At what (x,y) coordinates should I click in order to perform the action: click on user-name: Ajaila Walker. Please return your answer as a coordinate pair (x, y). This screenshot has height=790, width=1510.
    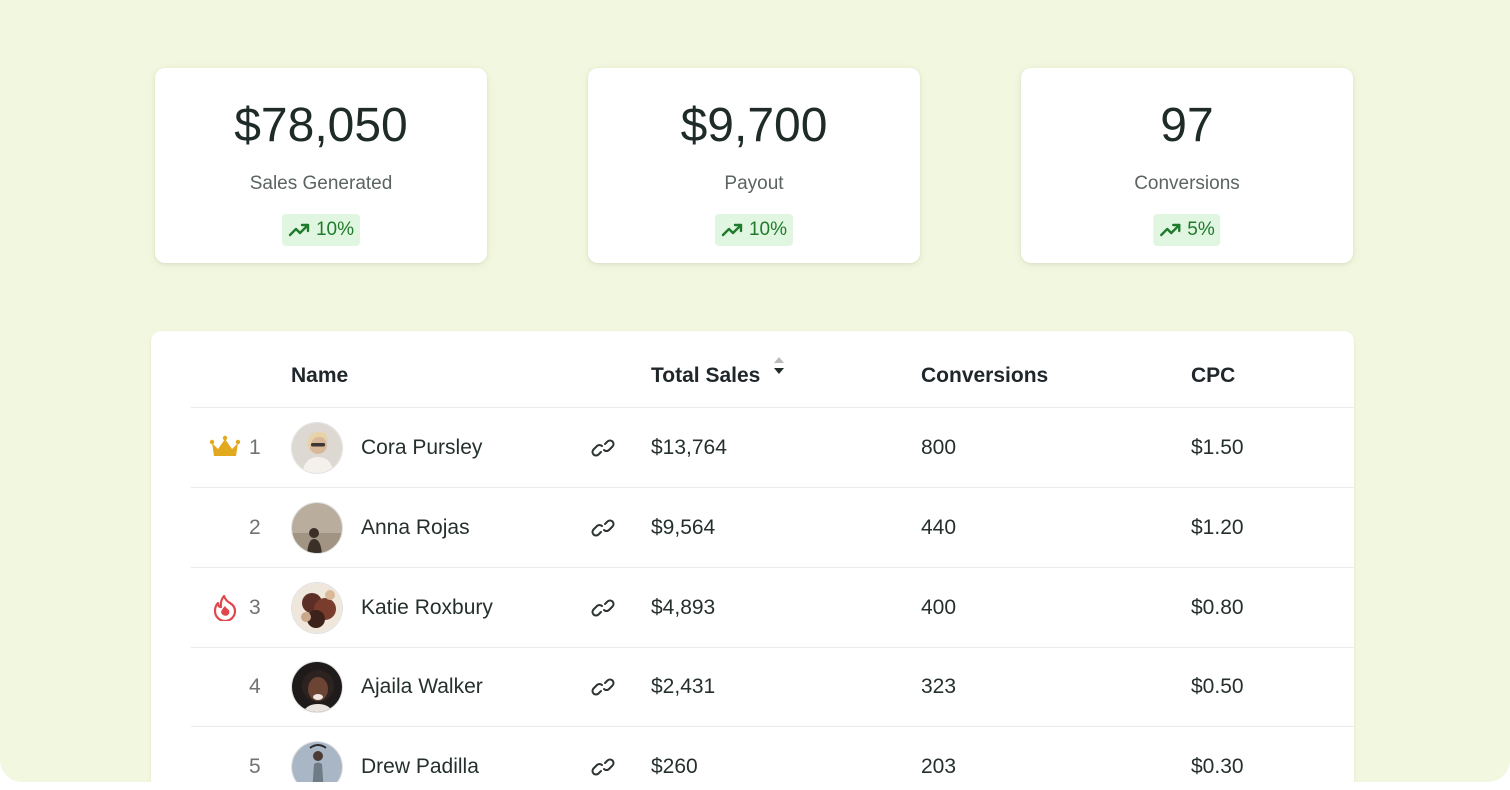
    Looking at the image, I should click on (422, 686).